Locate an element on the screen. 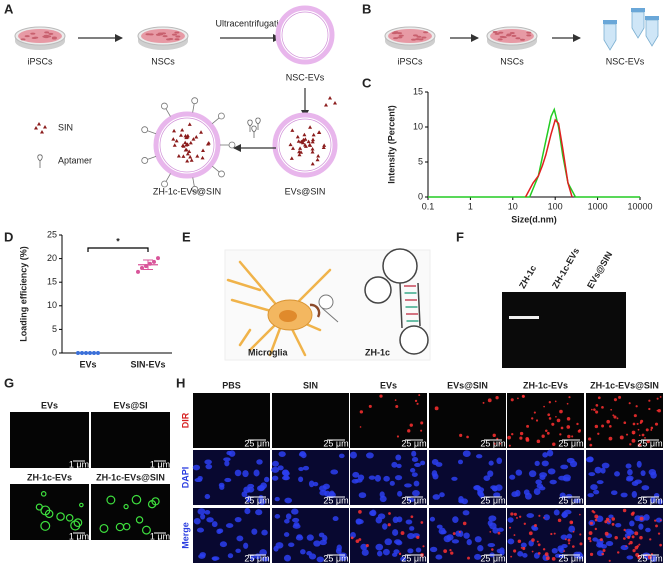 This screenshot has width=669, height=570. row-label: Merge is located at coordinates (185, 535).